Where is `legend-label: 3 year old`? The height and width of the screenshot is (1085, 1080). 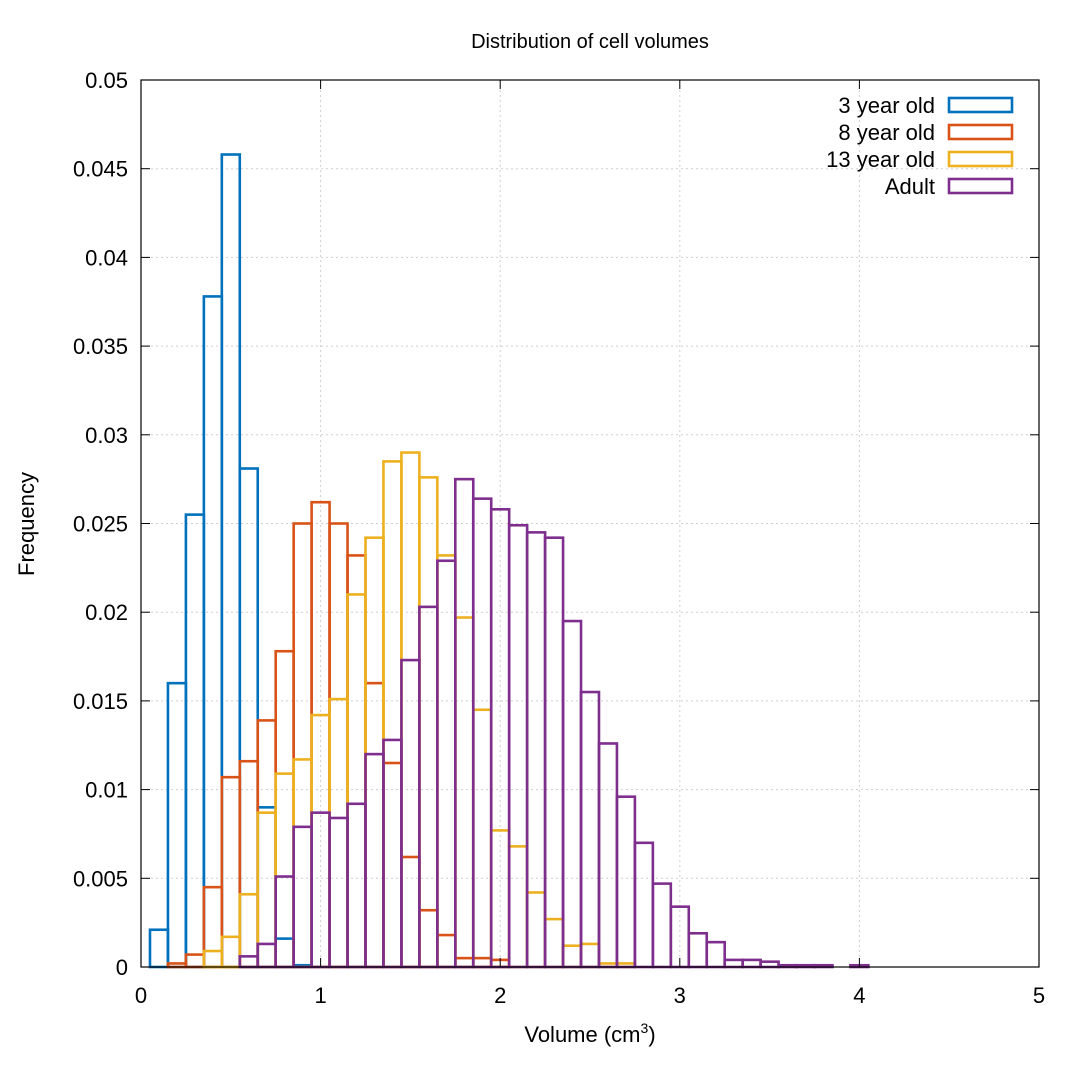
legend-label: 3 year old is located at coordinates (886, 105).